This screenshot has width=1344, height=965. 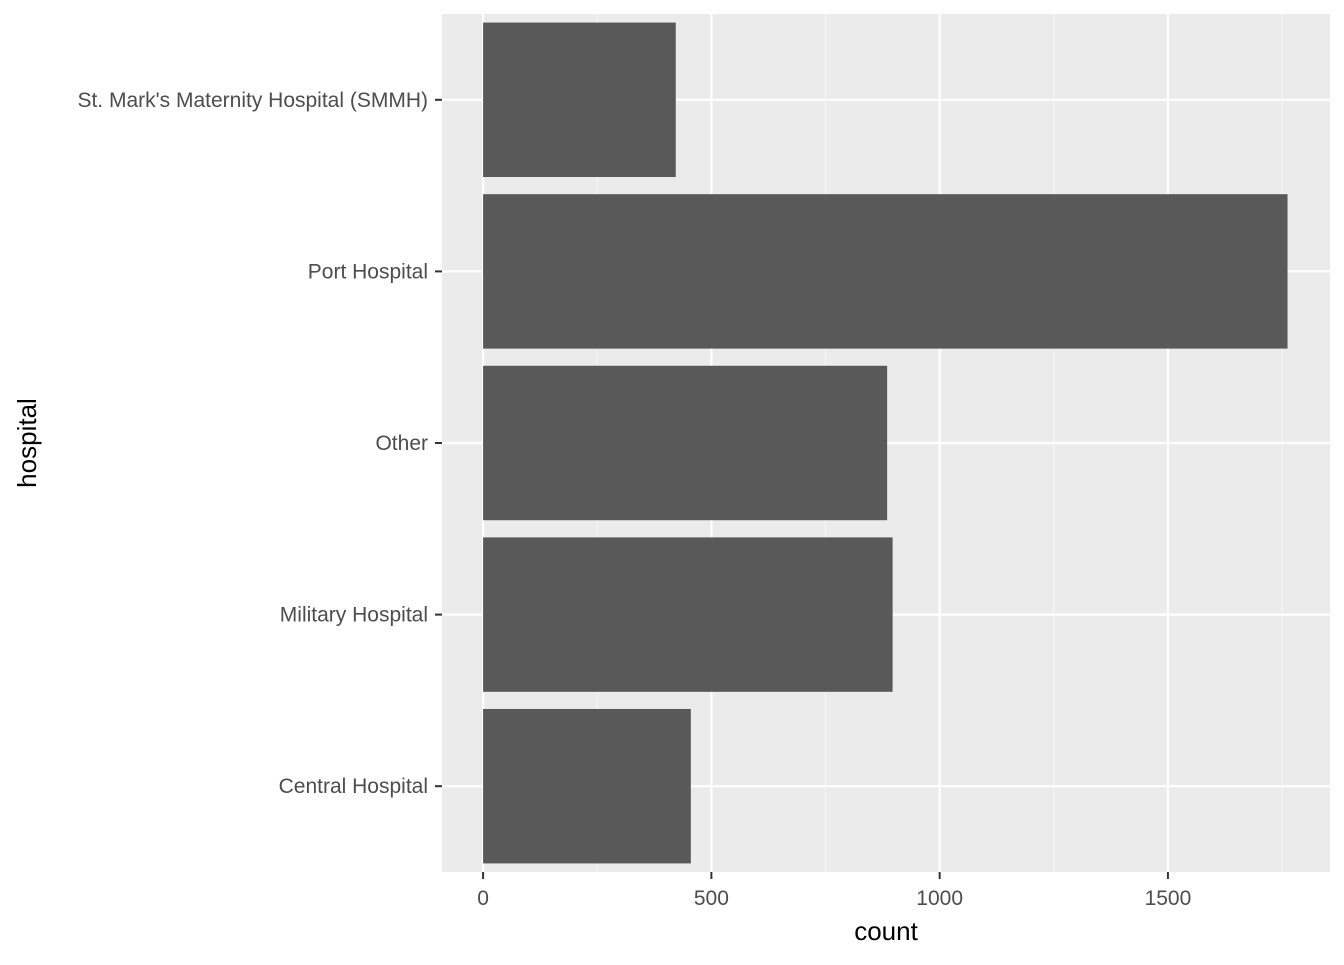 I want to click on y-tick-label: Military Hospital, so click(x=354, y=615).